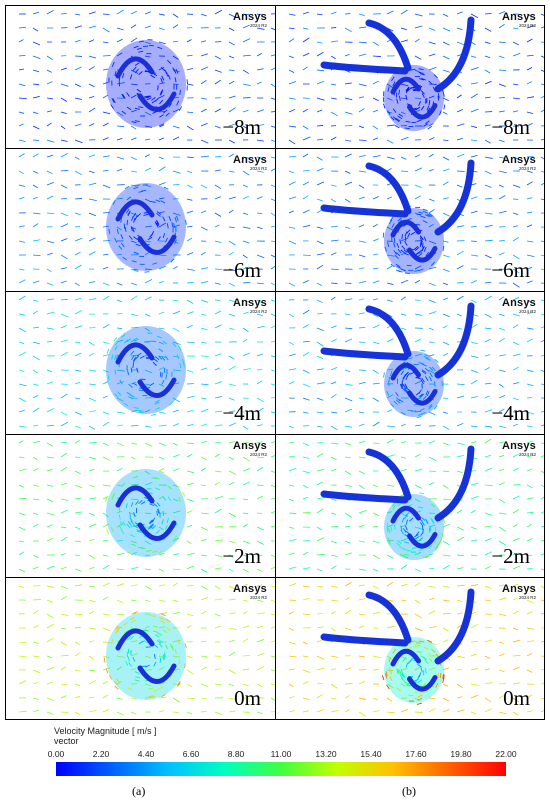 The height and width of the screenshot is (806, 550). I want to click on legend-tick-label: 2.20, so click(101, 754).